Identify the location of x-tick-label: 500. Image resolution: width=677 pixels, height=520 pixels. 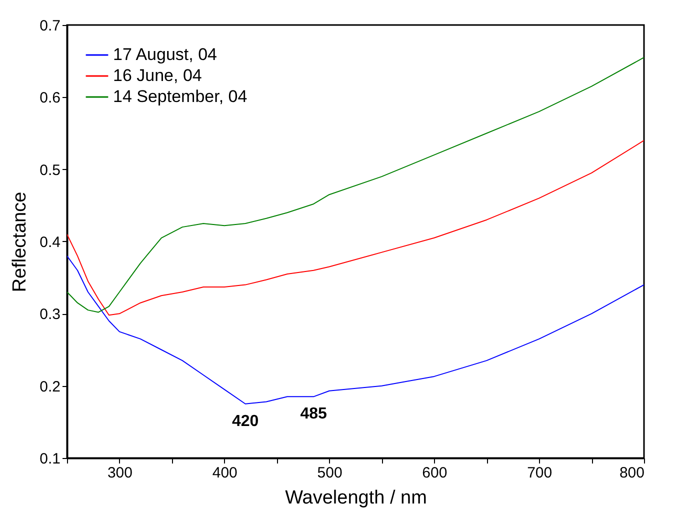
(329, 473).